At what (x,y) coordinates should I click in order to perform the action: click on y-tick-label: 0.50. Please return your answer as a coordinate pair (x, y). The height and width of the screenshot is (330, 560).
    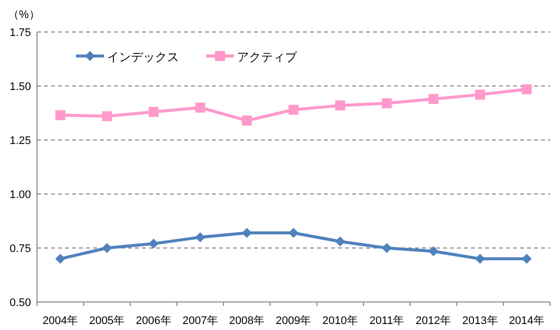
    Looking at the image, I should click on (20, 303).